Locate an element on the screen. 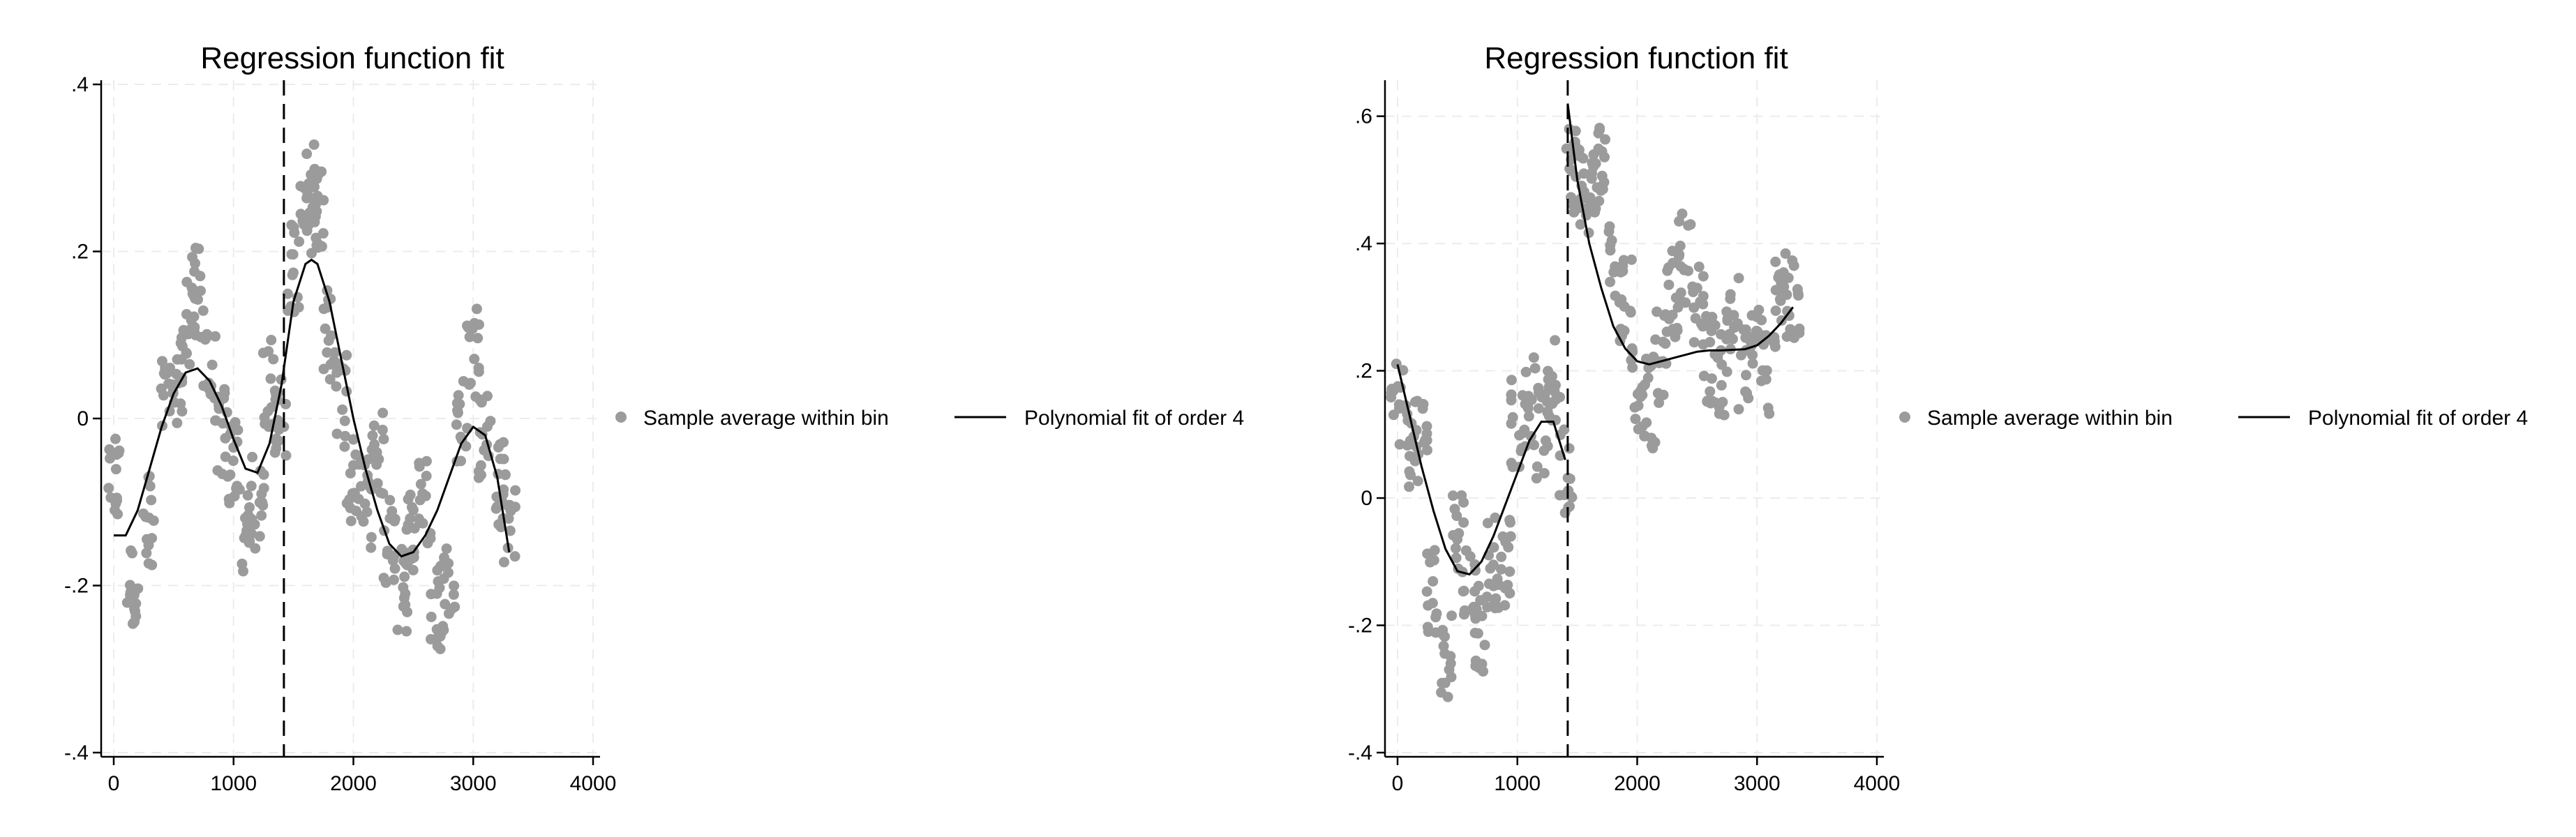 This screenshot has height=837, width=2576. legend-marker-points-right is located at coordinates (1904, 417).